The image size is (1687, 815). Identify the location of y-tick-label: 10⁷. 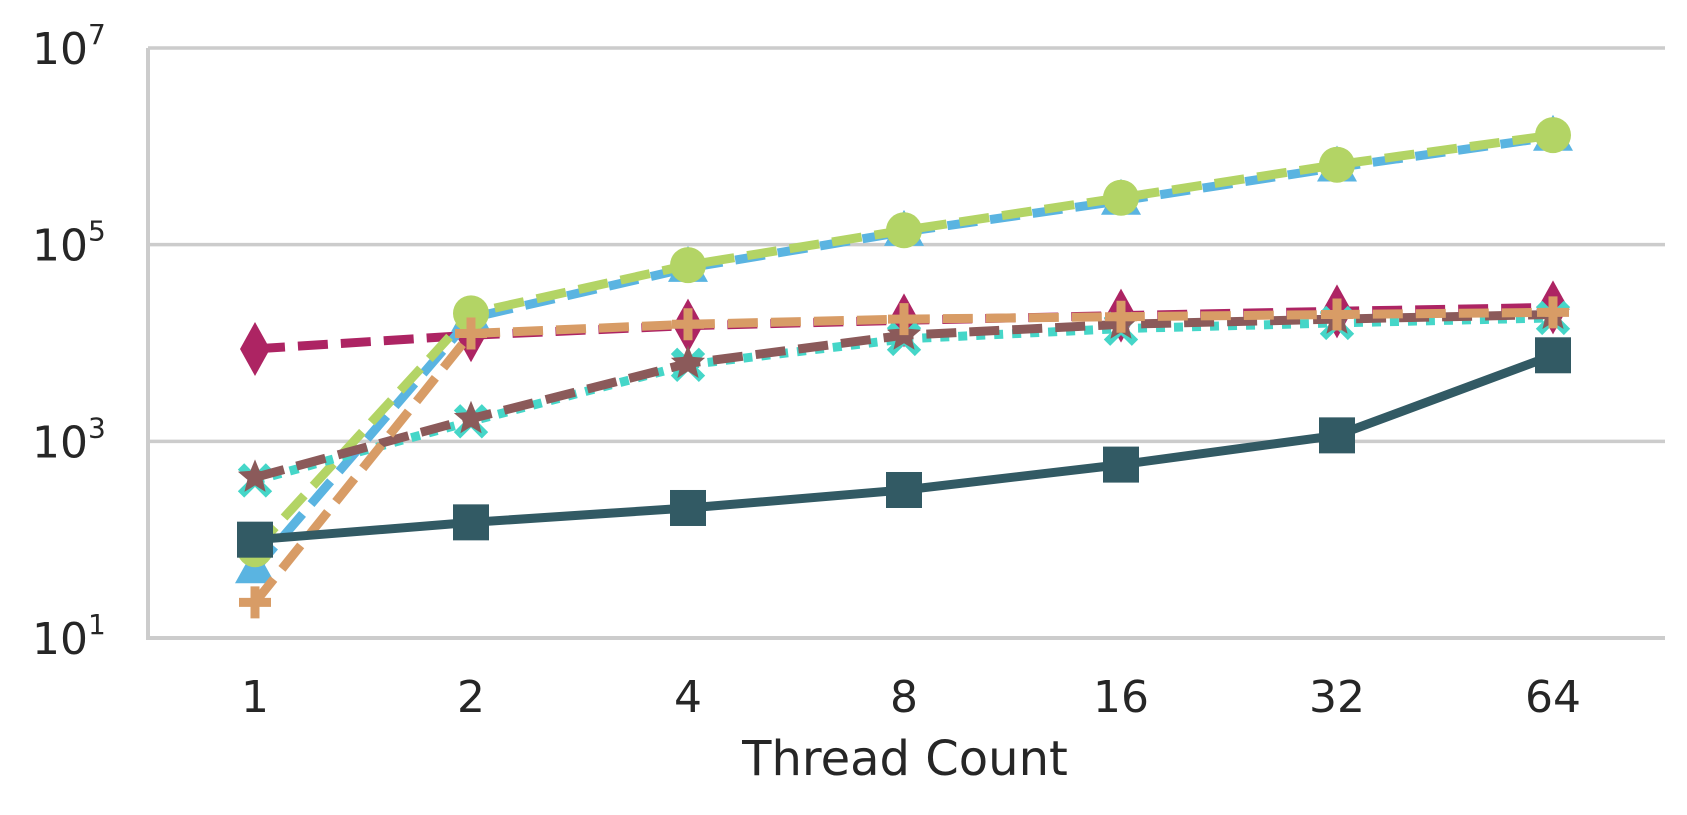
(69, 46).